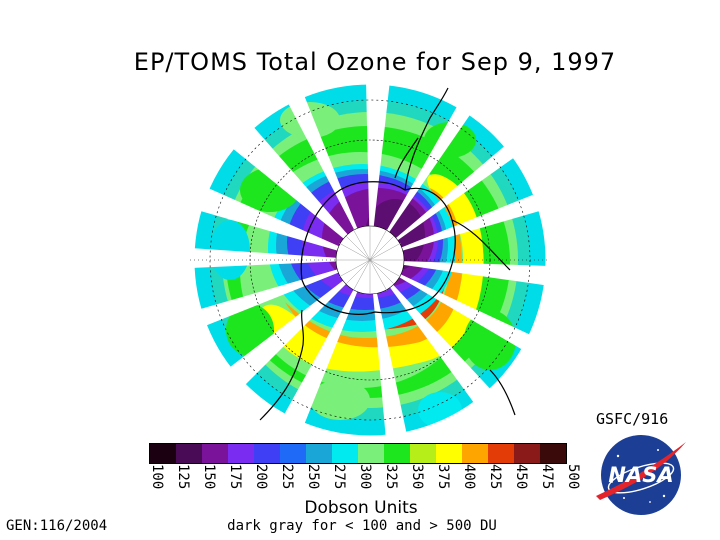  I want to click on scale-tick-label: 275, so click(341, 484).